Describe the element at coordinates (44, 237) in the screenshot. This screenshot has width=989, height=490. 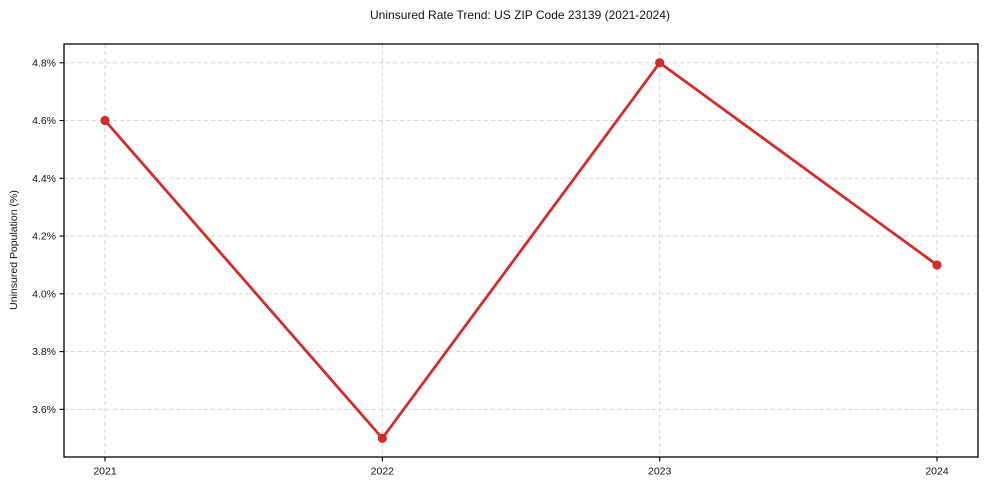
I see `y-tick-label: 4.2%` at that location.